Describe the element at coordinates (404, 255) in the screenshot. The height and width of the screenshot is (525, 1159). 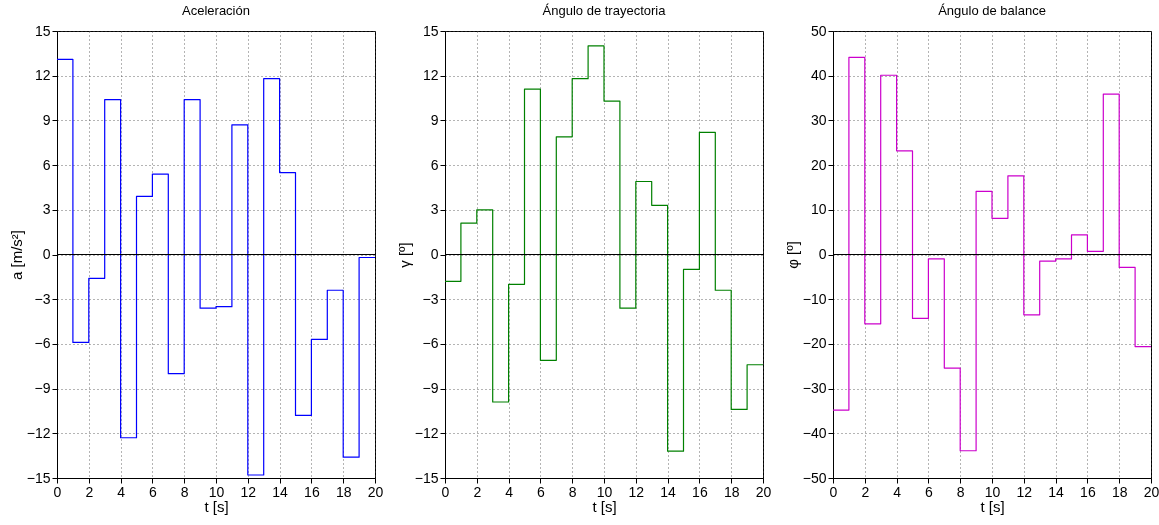
I see `y-axis-title: γ [º]` at that location.